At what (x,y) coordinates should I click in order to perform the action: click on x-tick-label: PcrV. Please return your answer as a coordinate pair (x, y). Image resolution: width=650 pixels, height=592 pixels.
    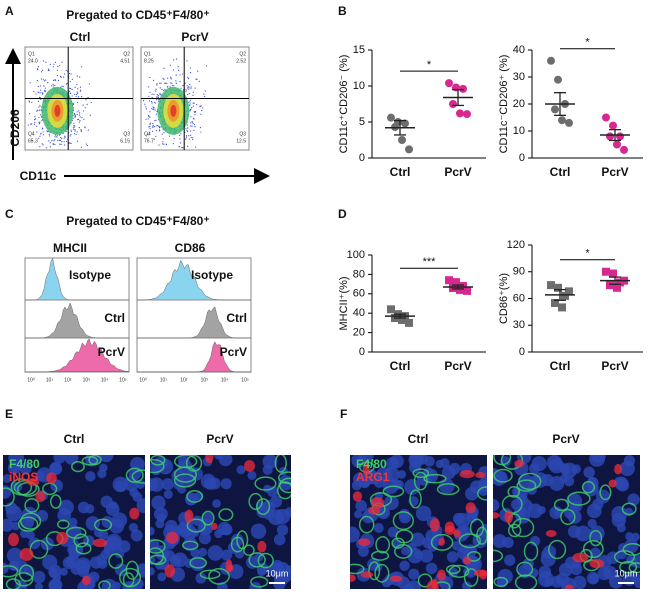
    Looking at the image, I should click on (614, 366).